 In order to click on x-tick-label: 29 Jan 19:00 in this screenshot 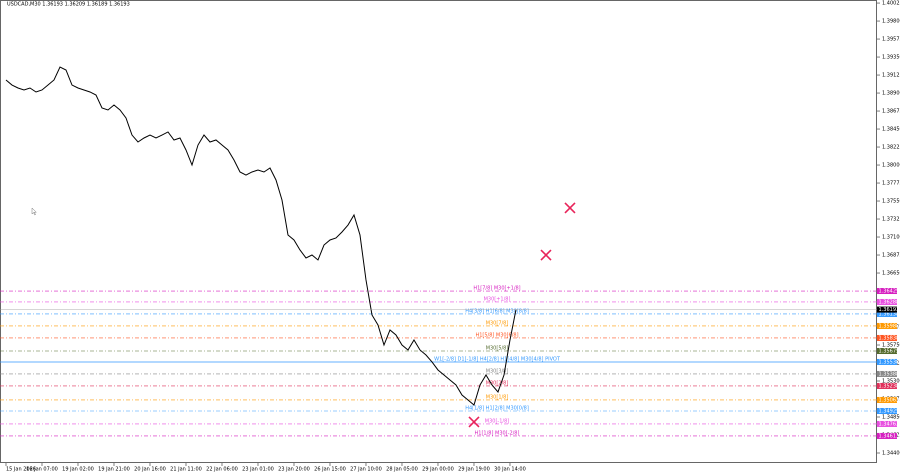, I will do `click(474, 470)`.